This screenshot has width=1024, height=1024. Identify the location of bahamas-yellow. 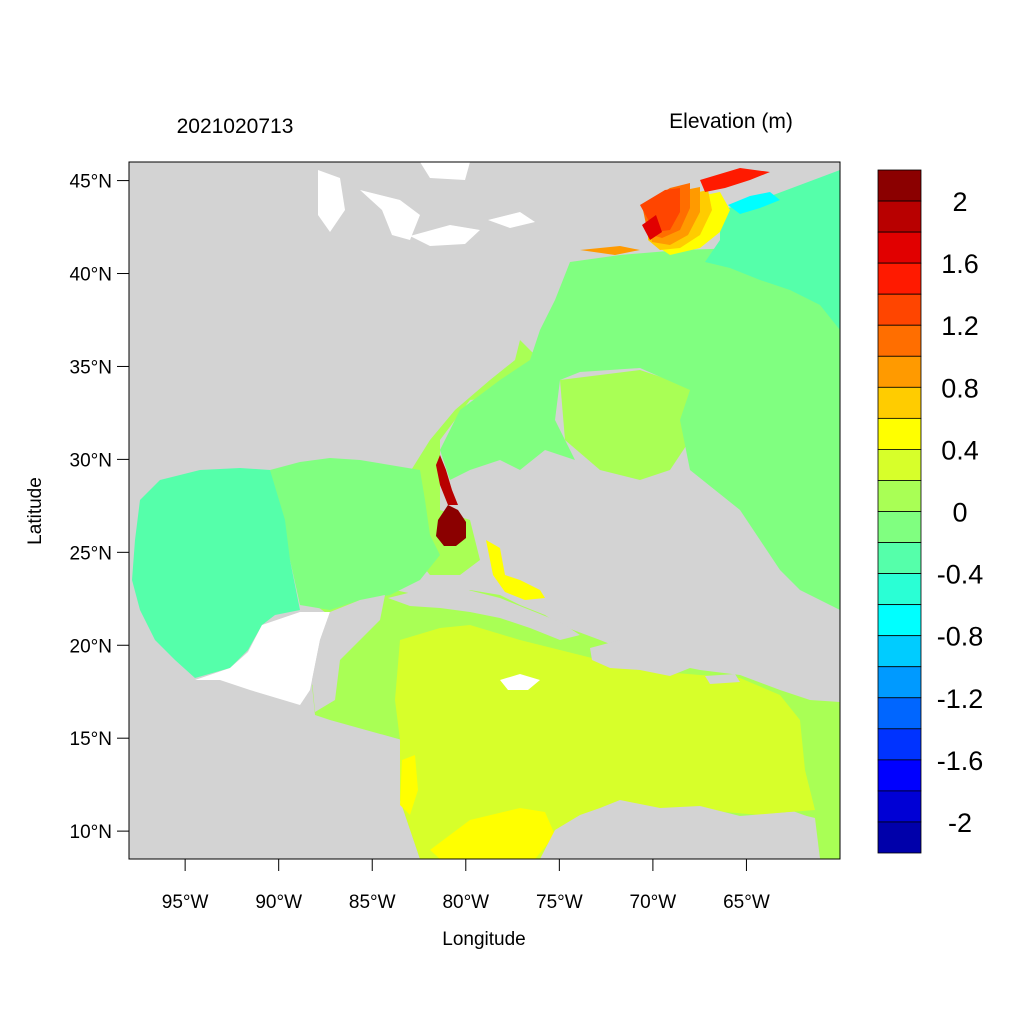
(515, 570).